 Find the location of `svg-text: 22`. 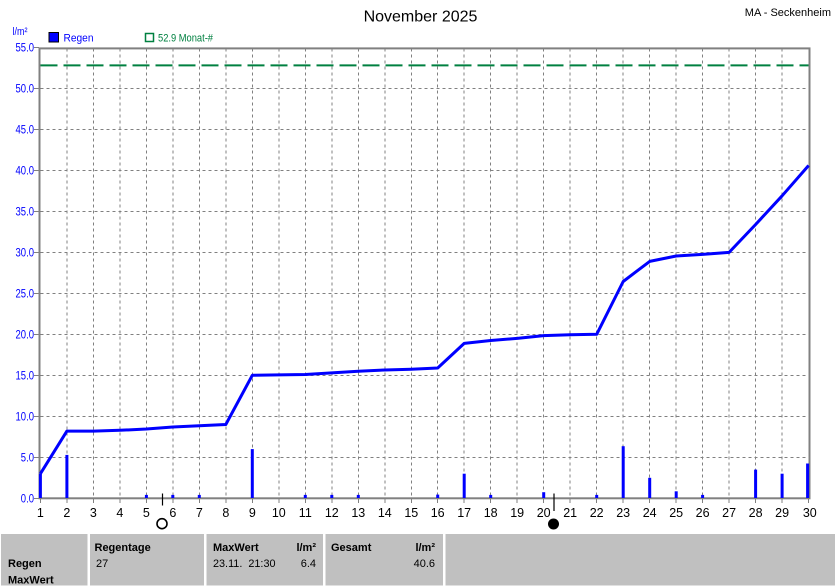

svg-text: 22 is located at coordinates (597, 513).